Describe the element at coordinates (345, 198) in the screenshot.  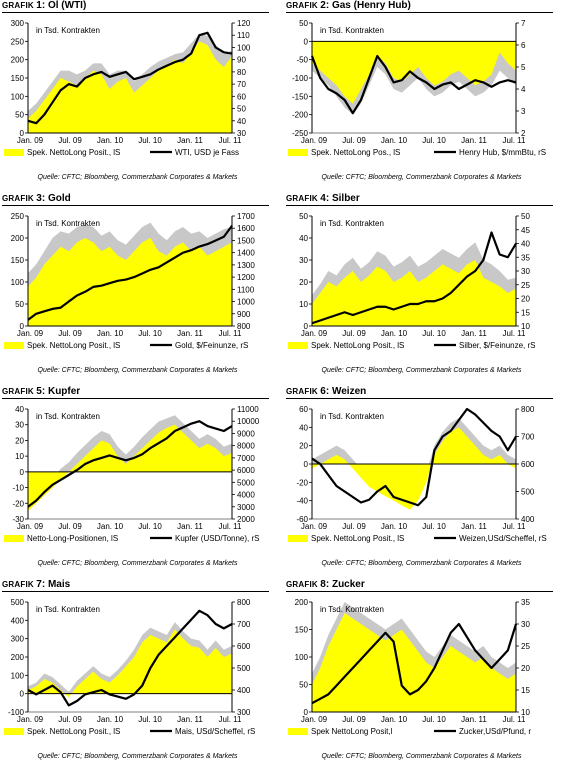
I see `chart-title-text: Silber` at that location.